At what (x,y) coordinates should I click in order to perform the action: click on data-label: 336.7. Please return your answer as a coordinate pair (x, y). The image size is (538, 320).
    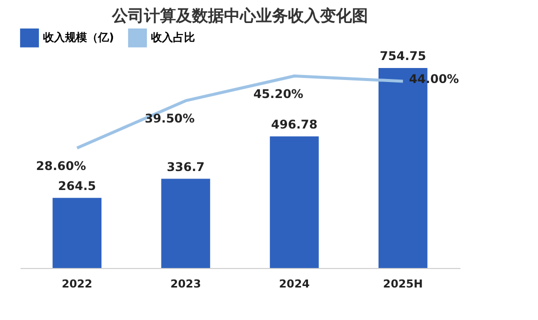
    Looking at the image, I should click on (185, 167).